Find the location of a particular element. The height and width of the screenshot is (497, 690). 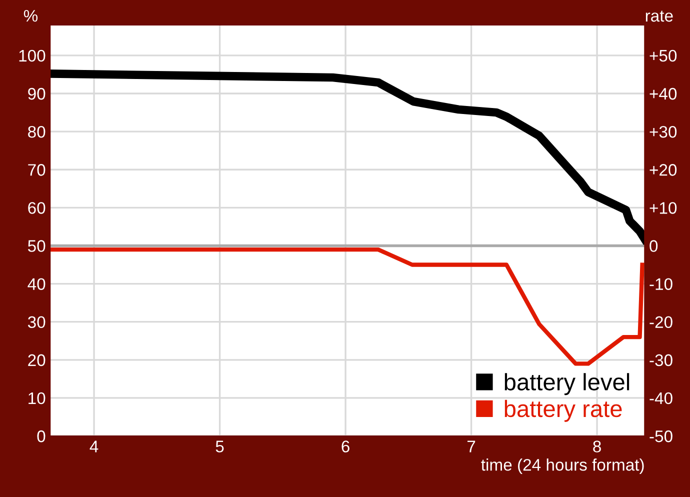

y-tick-label: 40 is located at coordinates (37, 284).